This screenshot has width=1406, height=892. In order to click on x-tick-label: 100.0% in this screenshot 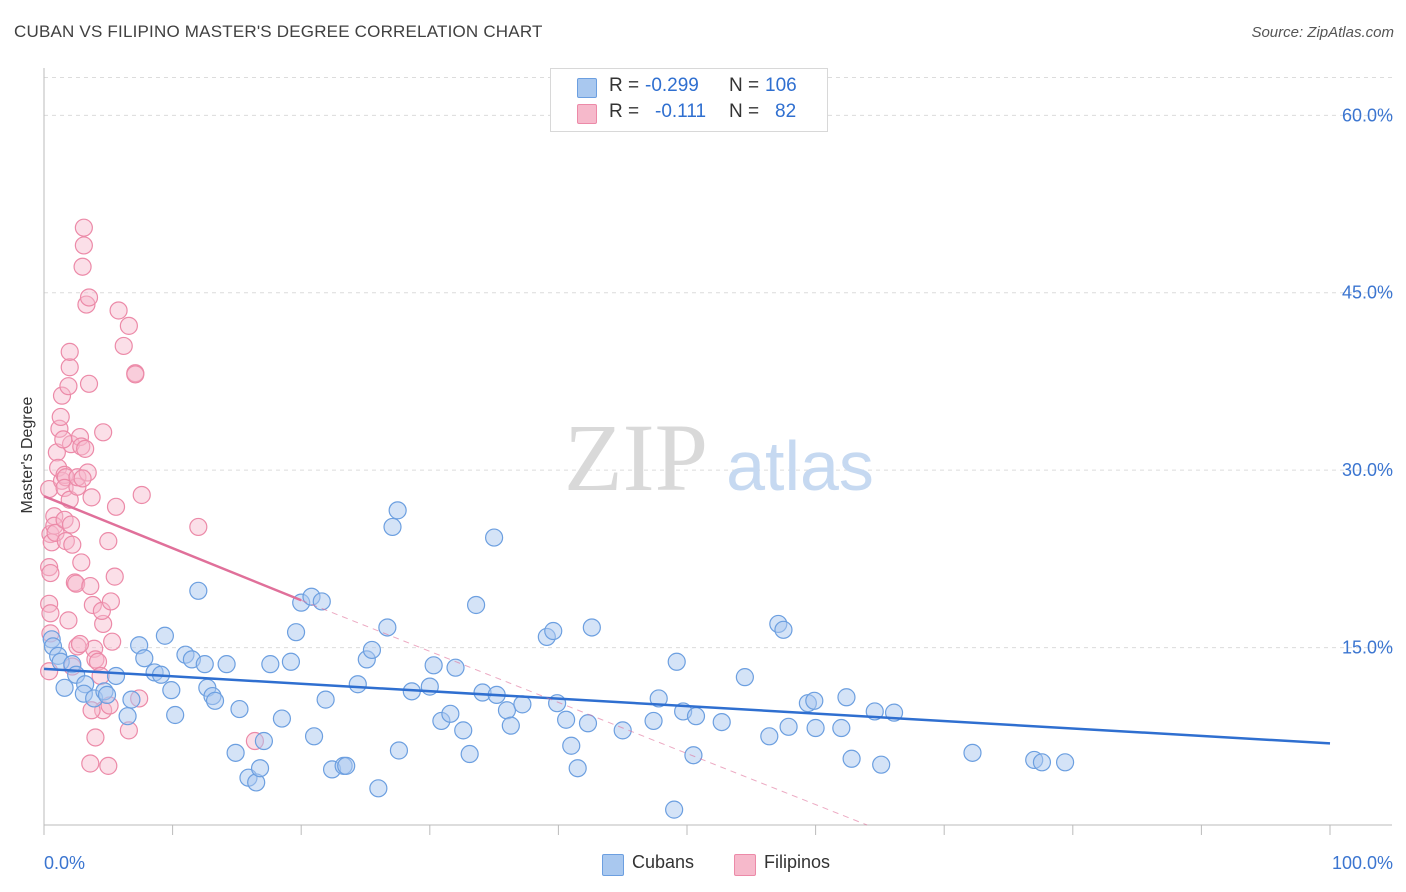, I will do `click(1362, 863)`.